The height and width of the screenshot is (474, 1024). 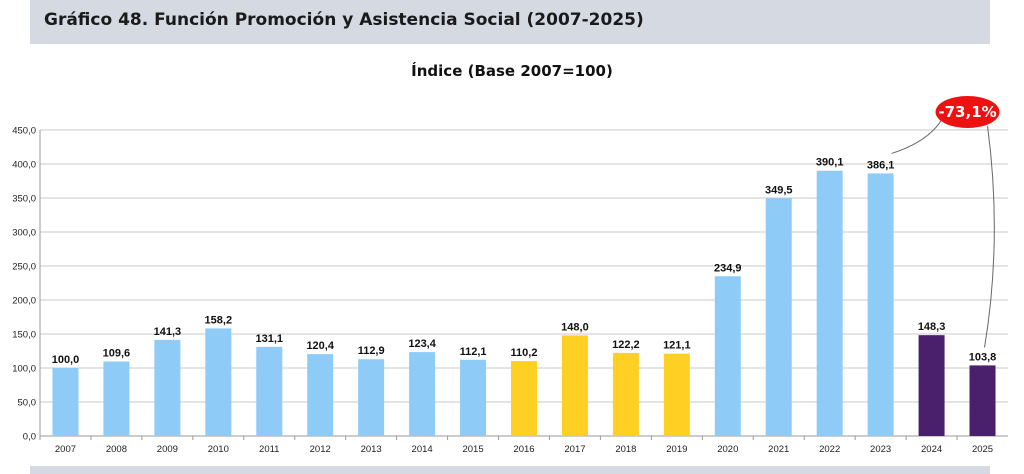 What do you see at coordinates (371, 449) in the screenshot?
I see `x-tick-label: 2013` at bounding box center [371, 449].